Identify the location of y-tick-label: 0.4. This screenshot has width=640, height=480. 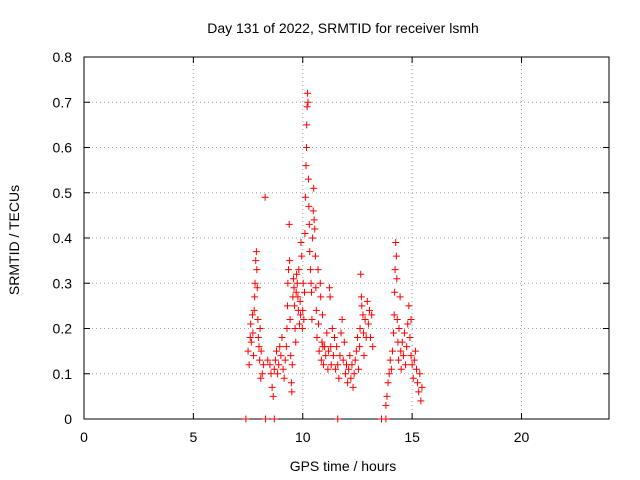
(63, 238).